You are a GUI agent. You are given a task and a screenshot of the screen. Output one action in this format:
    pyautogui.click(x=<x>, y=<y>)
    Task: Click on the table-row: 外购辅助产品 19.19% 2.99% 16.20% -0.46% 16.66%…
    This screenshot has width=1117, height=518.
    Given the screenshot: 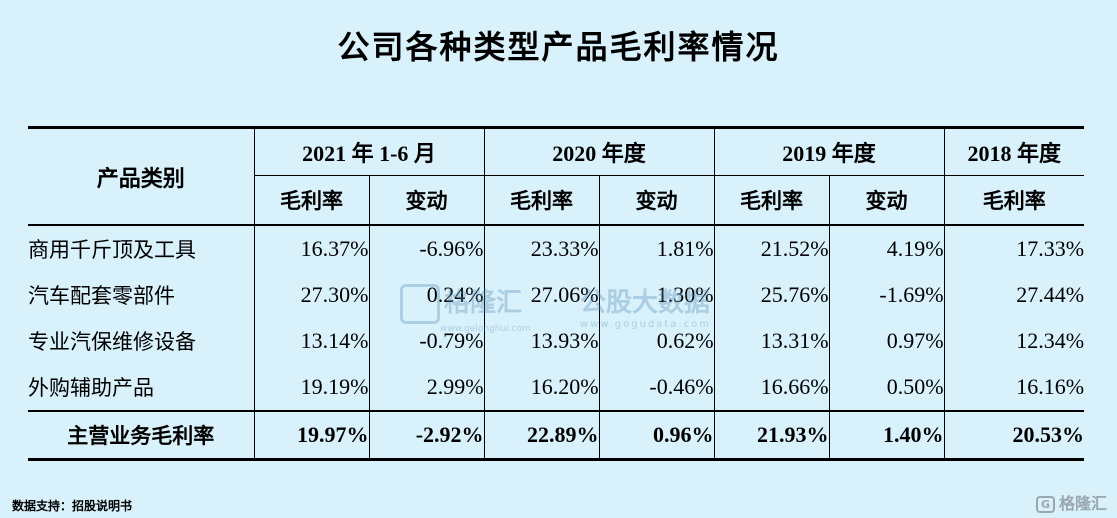 What is the action you would take?
    pyautogui.click(x=556, y=387)
    